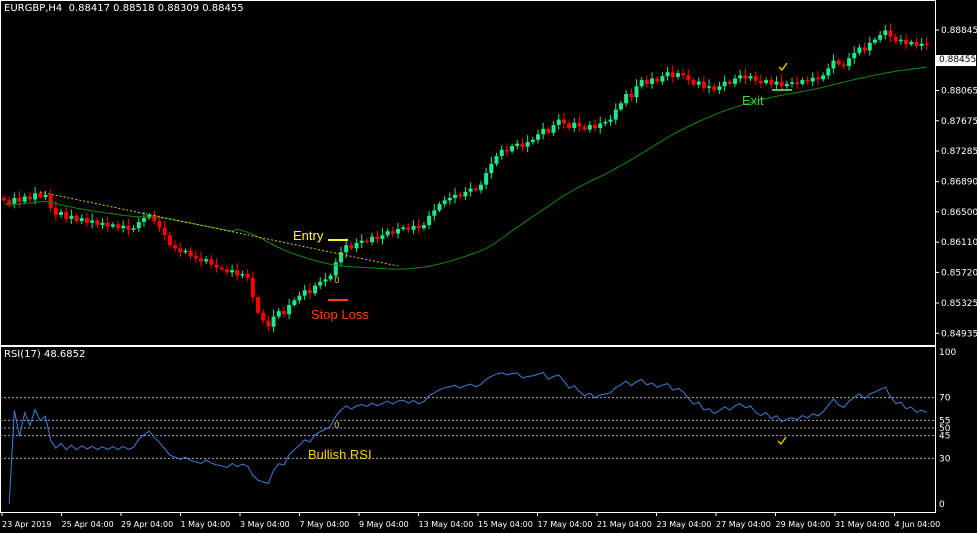 This screenshot has height=533, width=977. What do you see at coordinates (947, 353) in the screenshot?
I see `rsi-tick-label: 100` at bounding box center [947, 353].